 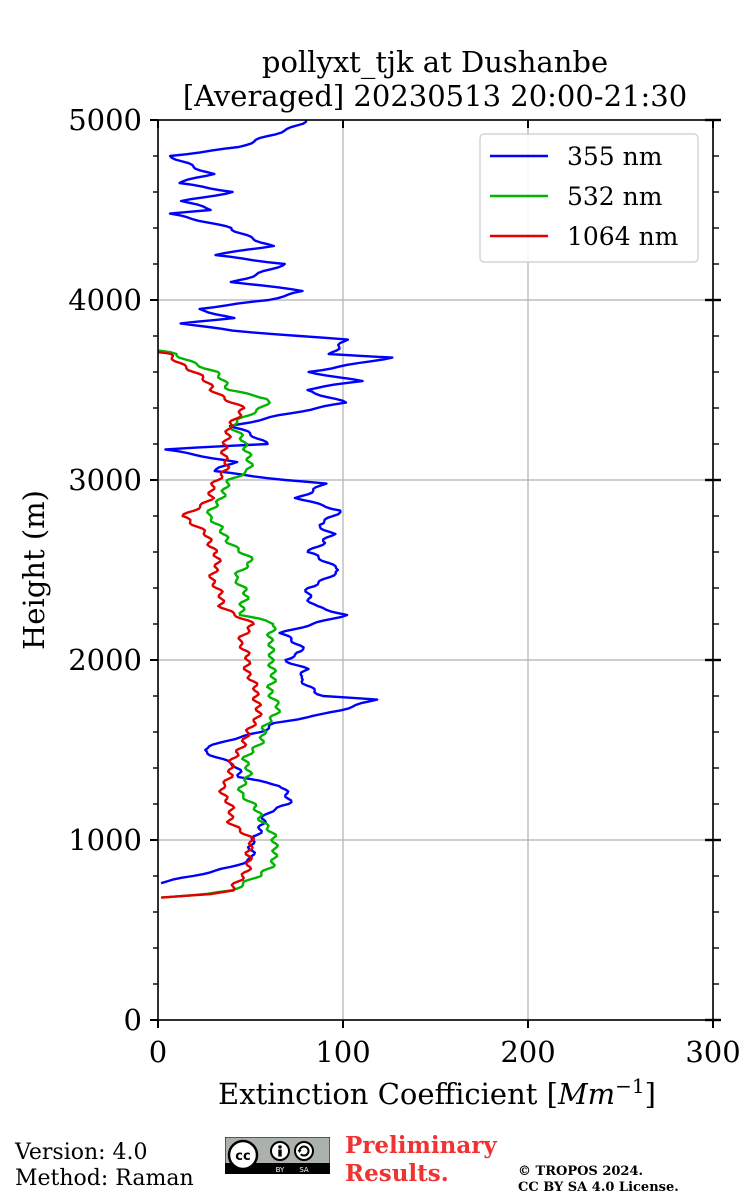 I want to click on preliminary-line1: Preliminary, so click(x=421, y=1145).